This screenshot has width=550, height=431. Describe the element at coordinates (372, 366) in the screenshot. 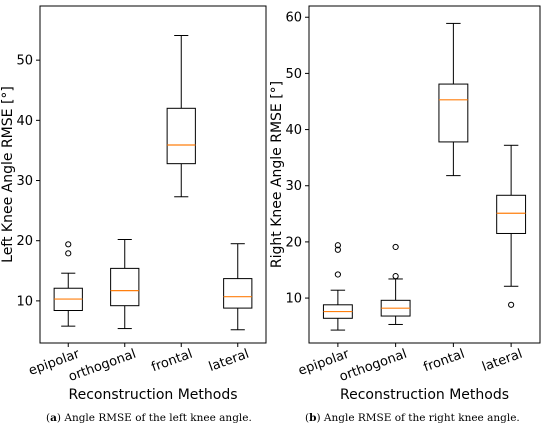

I see `x-tick-label-orthogonal: orthogonal` at that location.